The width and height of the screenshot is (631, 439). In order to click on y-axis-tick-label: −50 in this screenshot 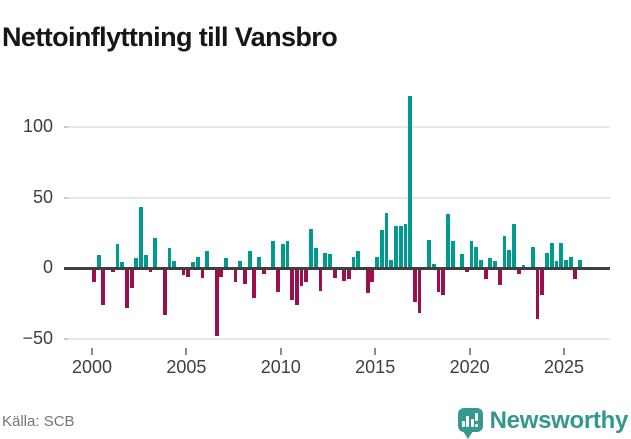, I will do `click(37, 337)`.